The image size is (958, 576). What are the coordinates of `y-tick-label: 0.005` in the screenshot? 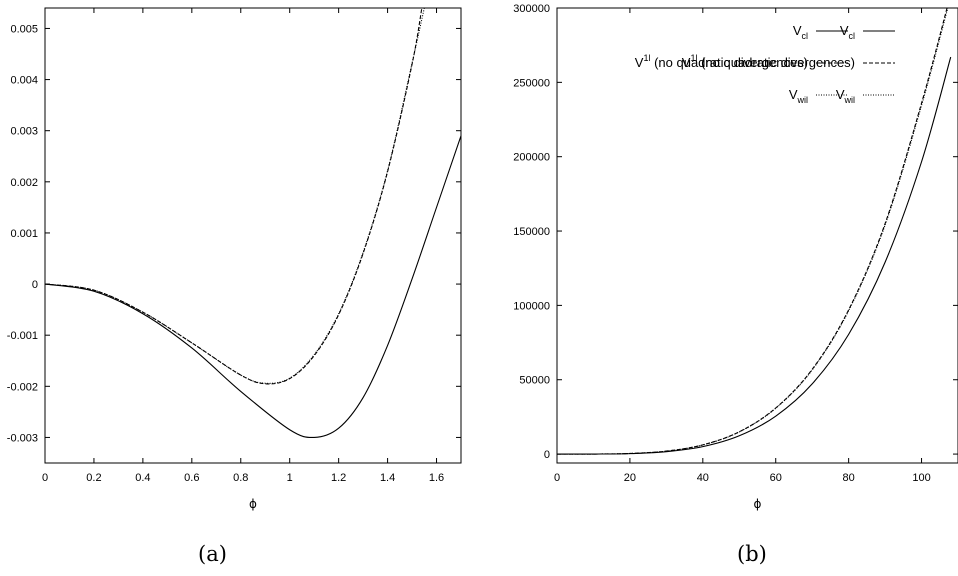 It's located at (24, 29).